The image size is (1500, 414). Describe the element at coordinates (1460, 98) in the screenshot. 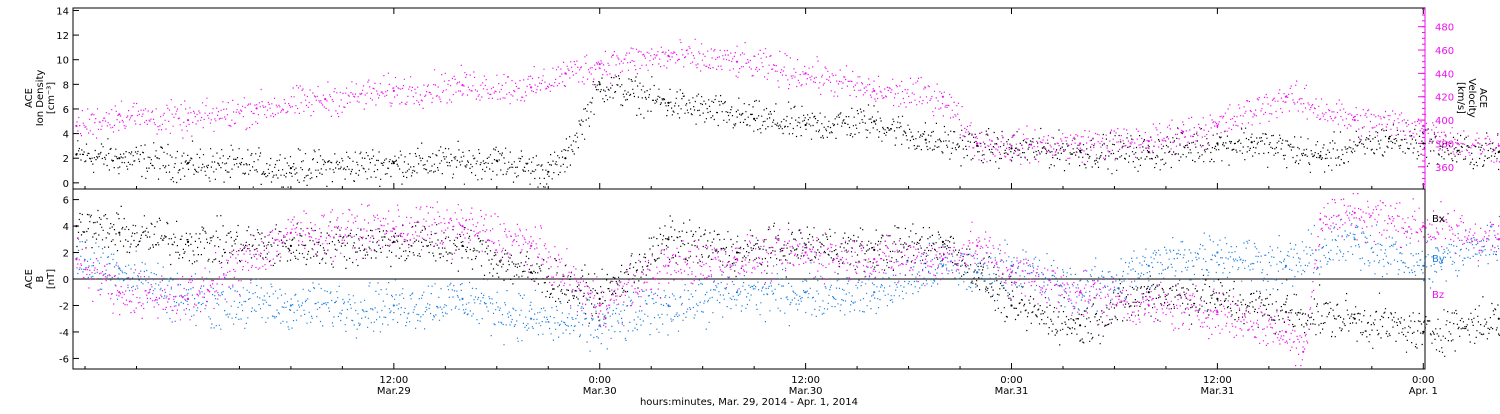

I see `velocity-title-line3: [km/s]` at that location.